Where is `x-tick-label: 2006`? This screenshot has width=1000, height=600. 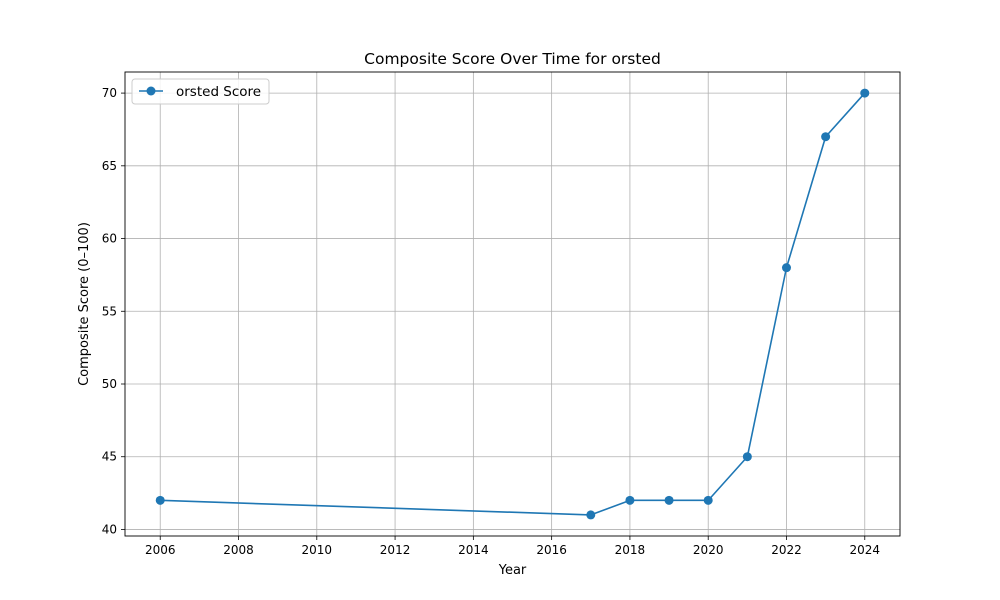 x-tick-label: 2006 is located at coordinates (160, 550).